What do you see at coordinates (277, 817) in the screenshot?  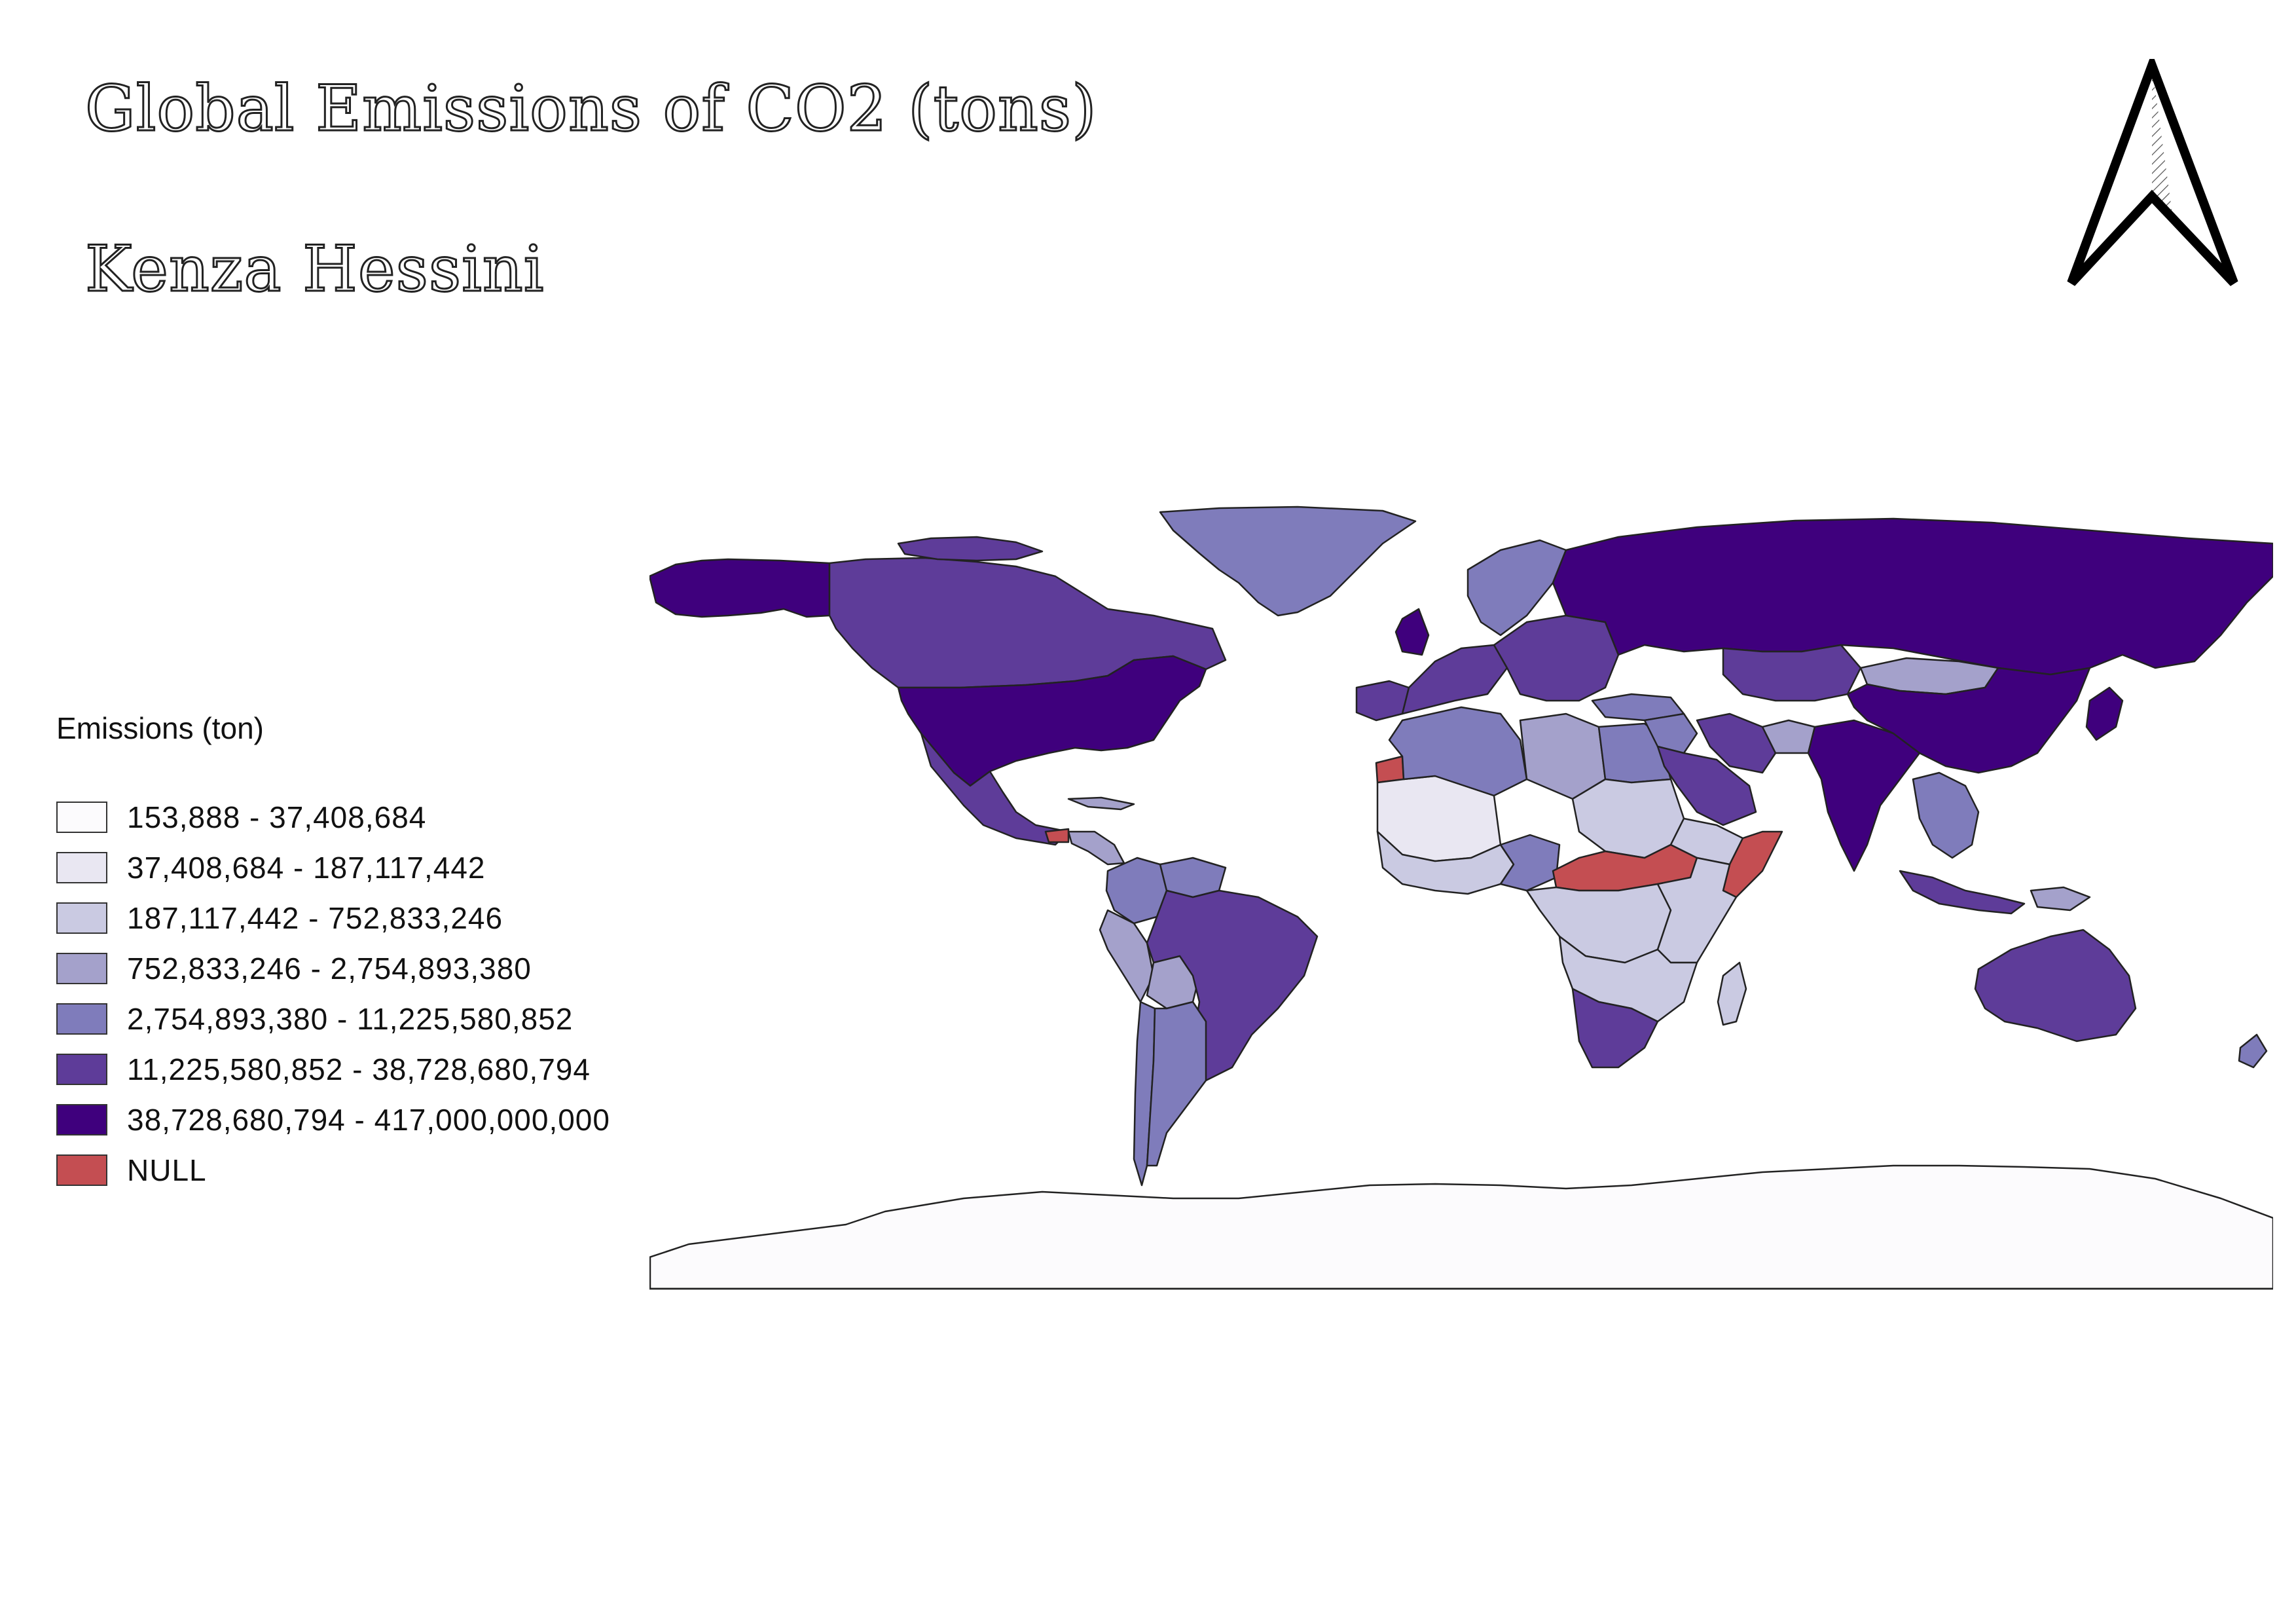 I see `legend-label: 153,888 - 37,408,684` at bounding box center [277, 817].